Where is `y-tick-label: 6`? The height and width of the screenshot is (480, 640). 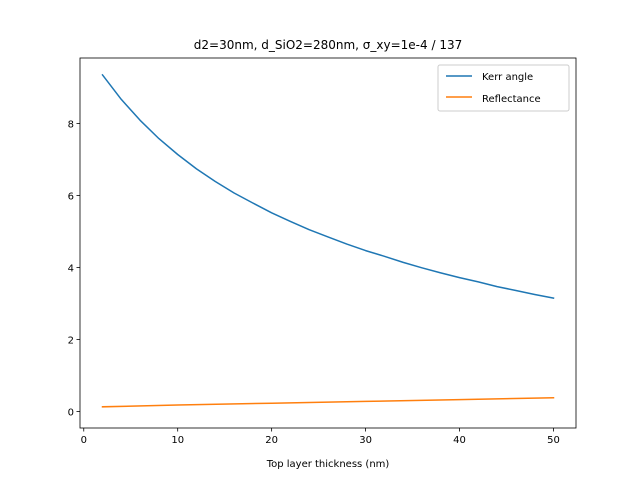
y-tick-label: 6 is located at coordinates (71, 196).